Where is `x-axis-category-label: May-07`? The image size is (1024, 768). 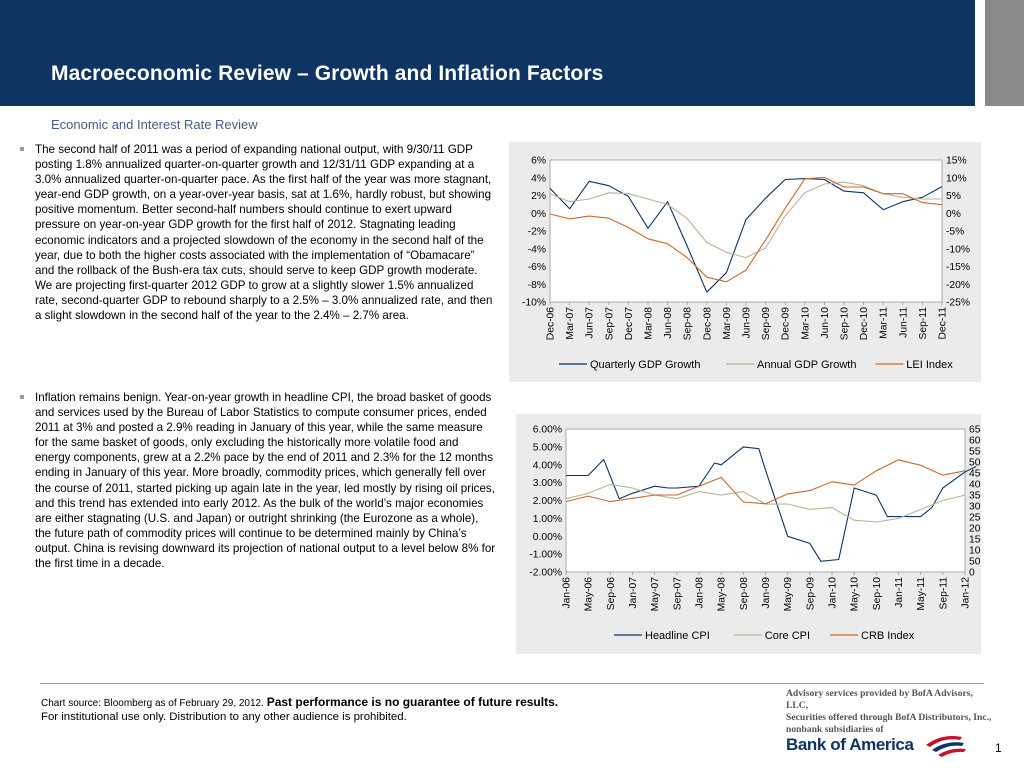
x-axis-category-label: May-07 is located at coordinates (655, 594).